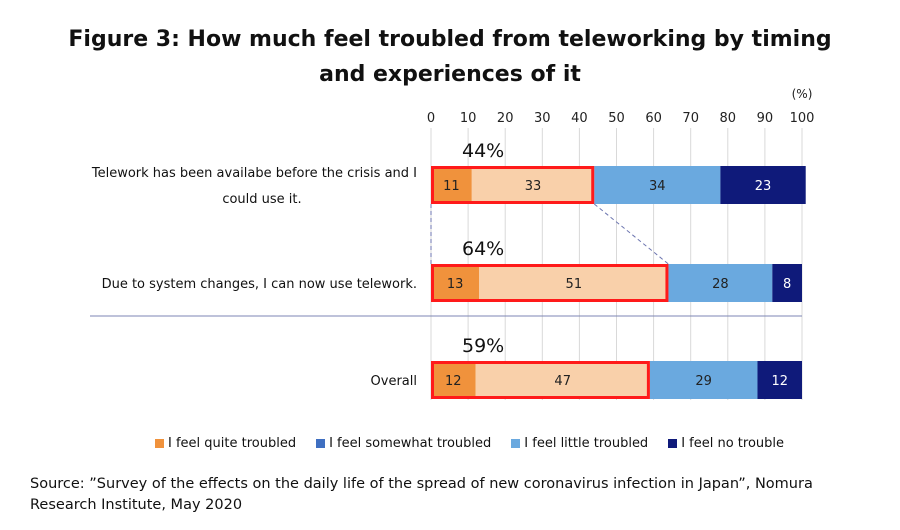  Describe the element at coordinates (616, 118) in the screenshot. I see `x-tick-label: 50` at that location.